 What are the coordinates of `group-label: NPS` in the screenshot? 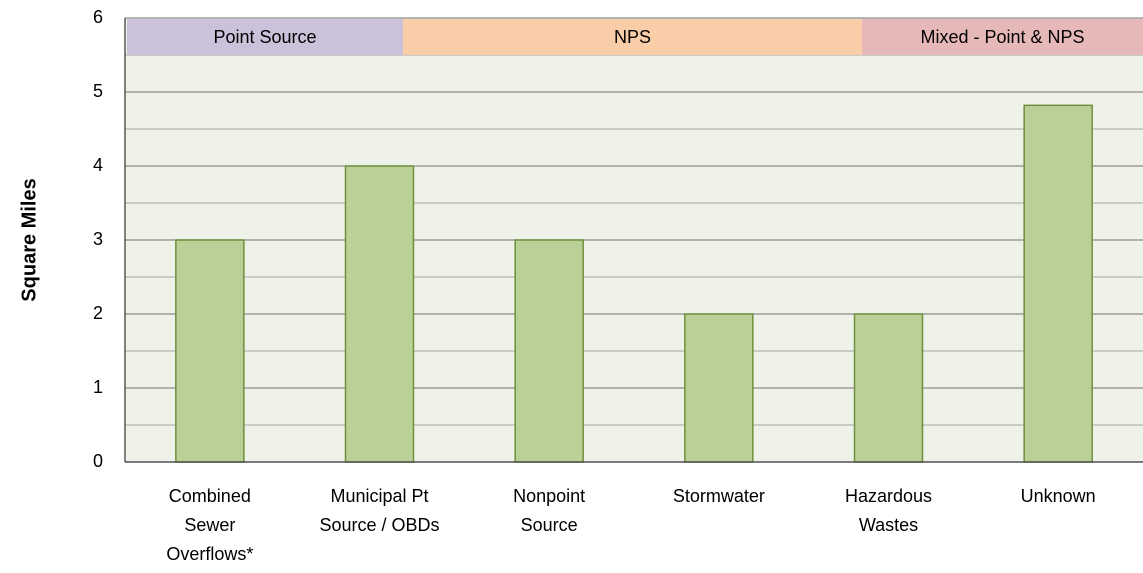 It's located at (632, 37).